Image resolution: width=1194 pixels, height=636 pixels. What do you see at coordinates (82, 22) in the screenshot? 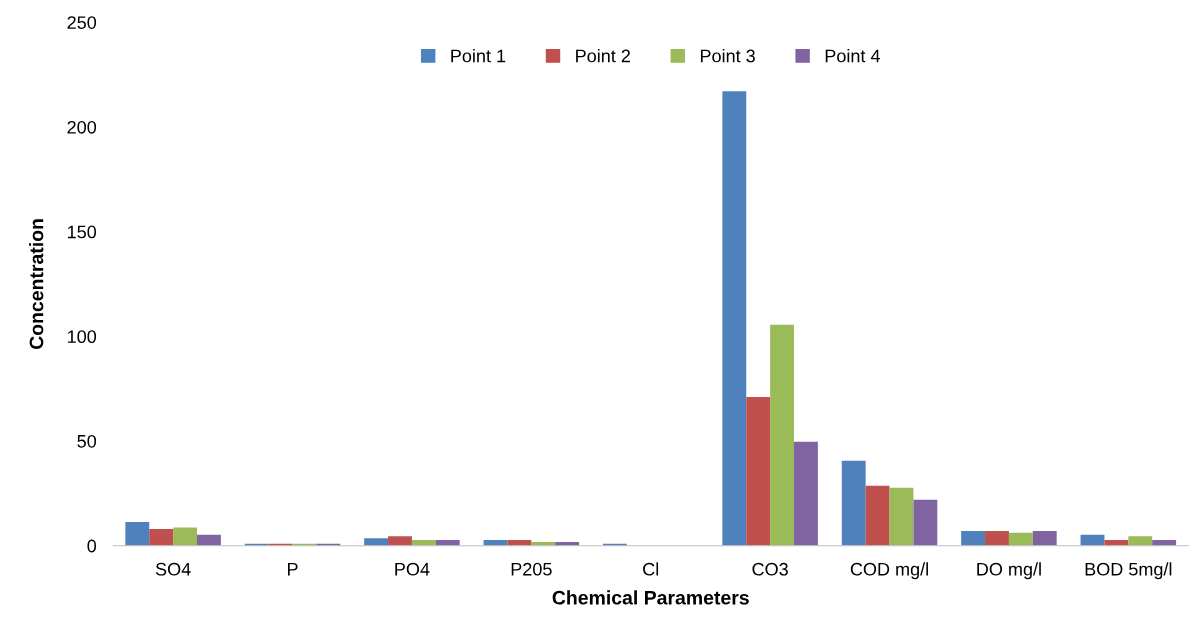
I see `y-tick-label: 250` at bounding box center [82, 22].